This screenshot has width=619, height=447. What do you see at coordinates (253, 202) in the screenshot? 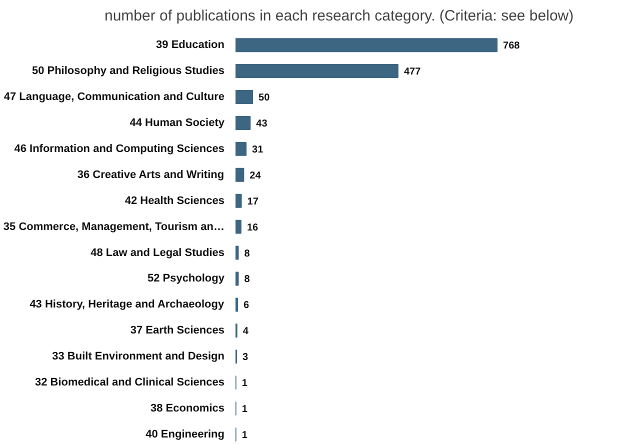
I see `data-label: 17` at bounding box center [253, 202].